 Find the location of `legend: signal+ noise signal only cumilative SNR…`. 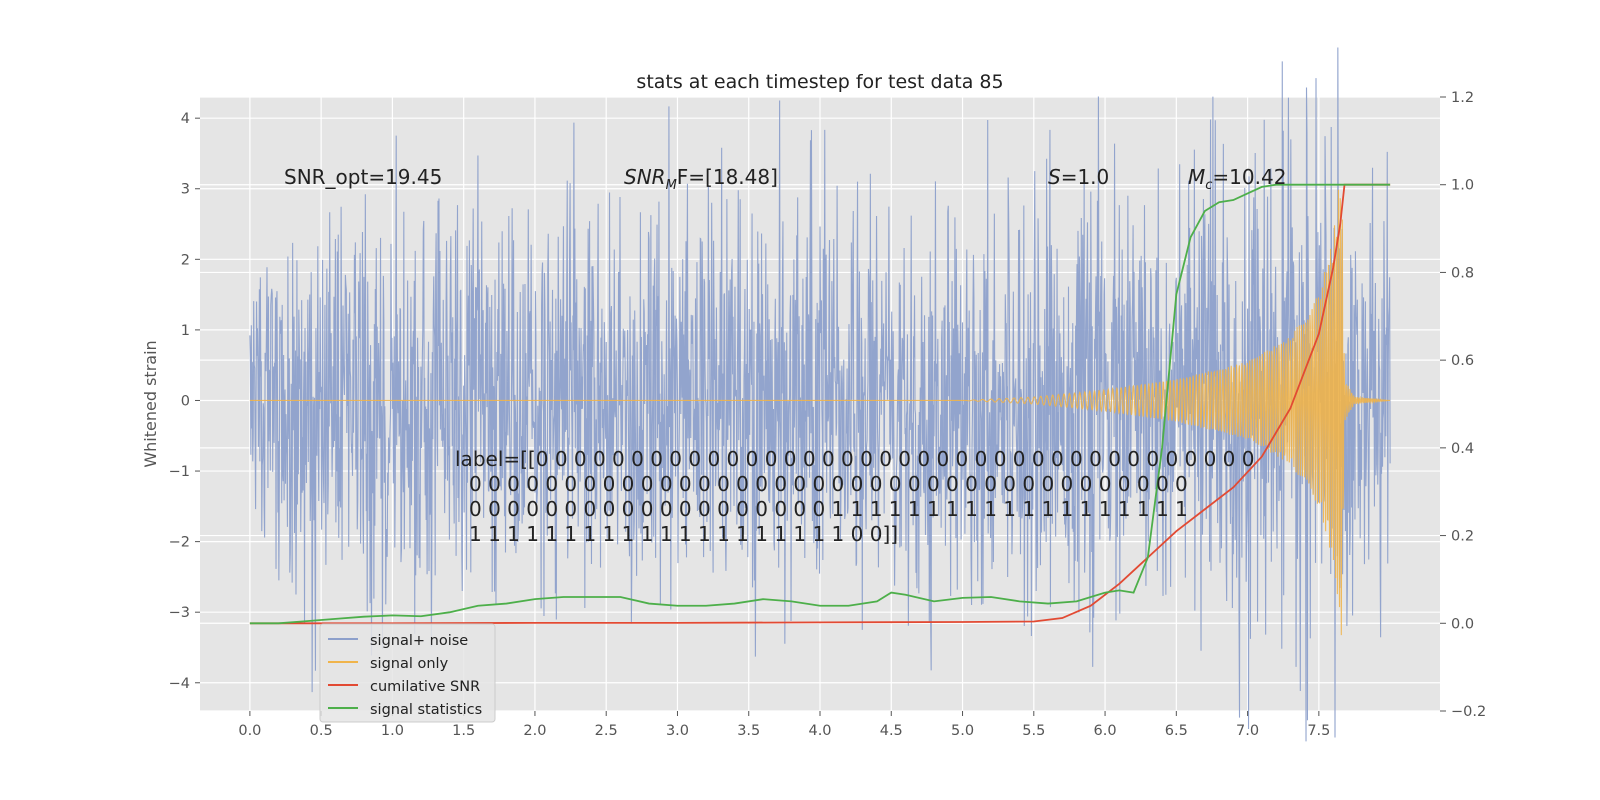

legend: signal+ noise signal only cumilative SNR… is located at coordinates (407, 673).